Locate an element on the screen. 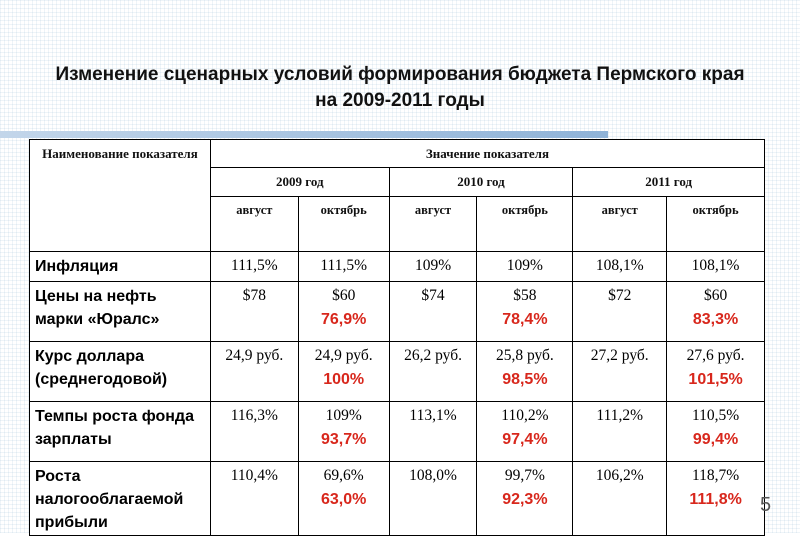 This screenshot has width=800, height=536. ratio-percent: 92,3% is located at coordinates (525, 499).